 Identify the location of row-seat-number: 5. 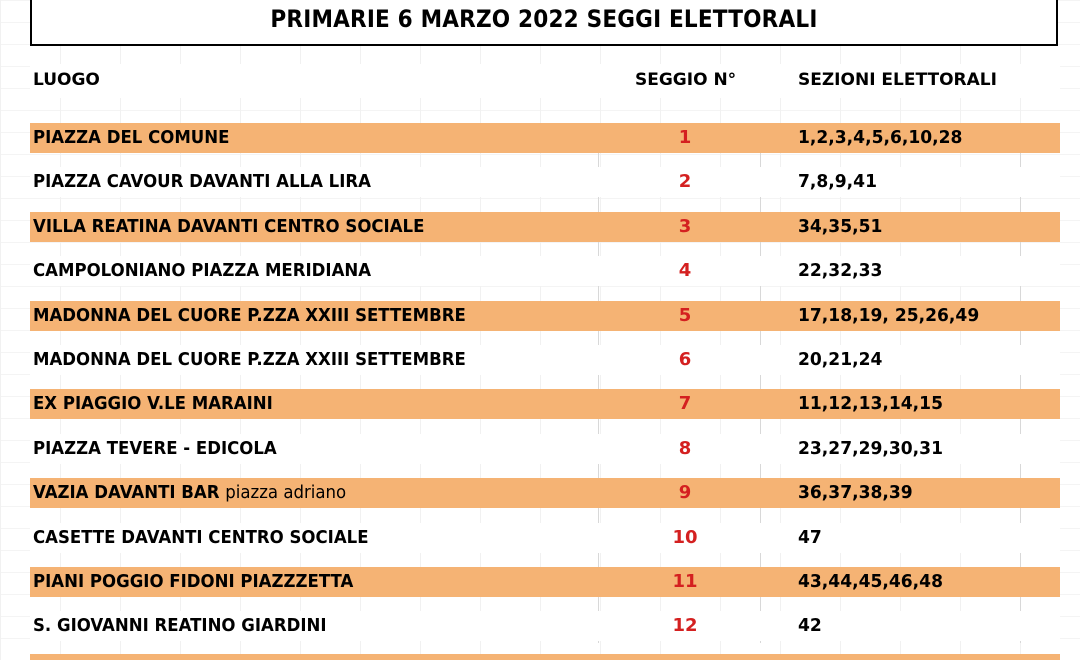
(685, 315).